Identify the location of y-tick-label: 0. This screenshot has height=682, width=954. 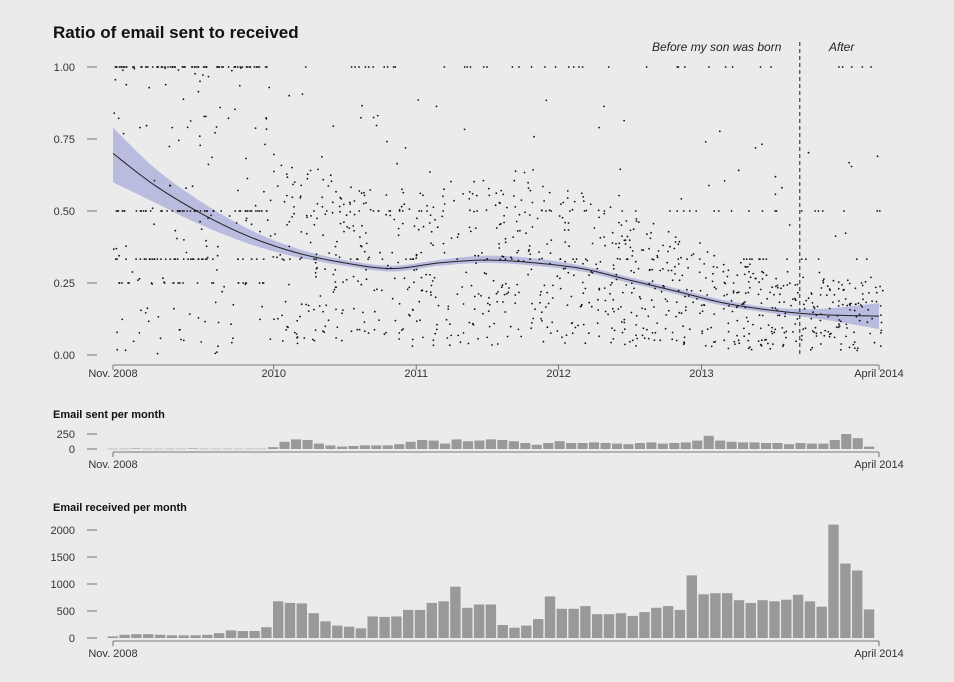
(72, 639).